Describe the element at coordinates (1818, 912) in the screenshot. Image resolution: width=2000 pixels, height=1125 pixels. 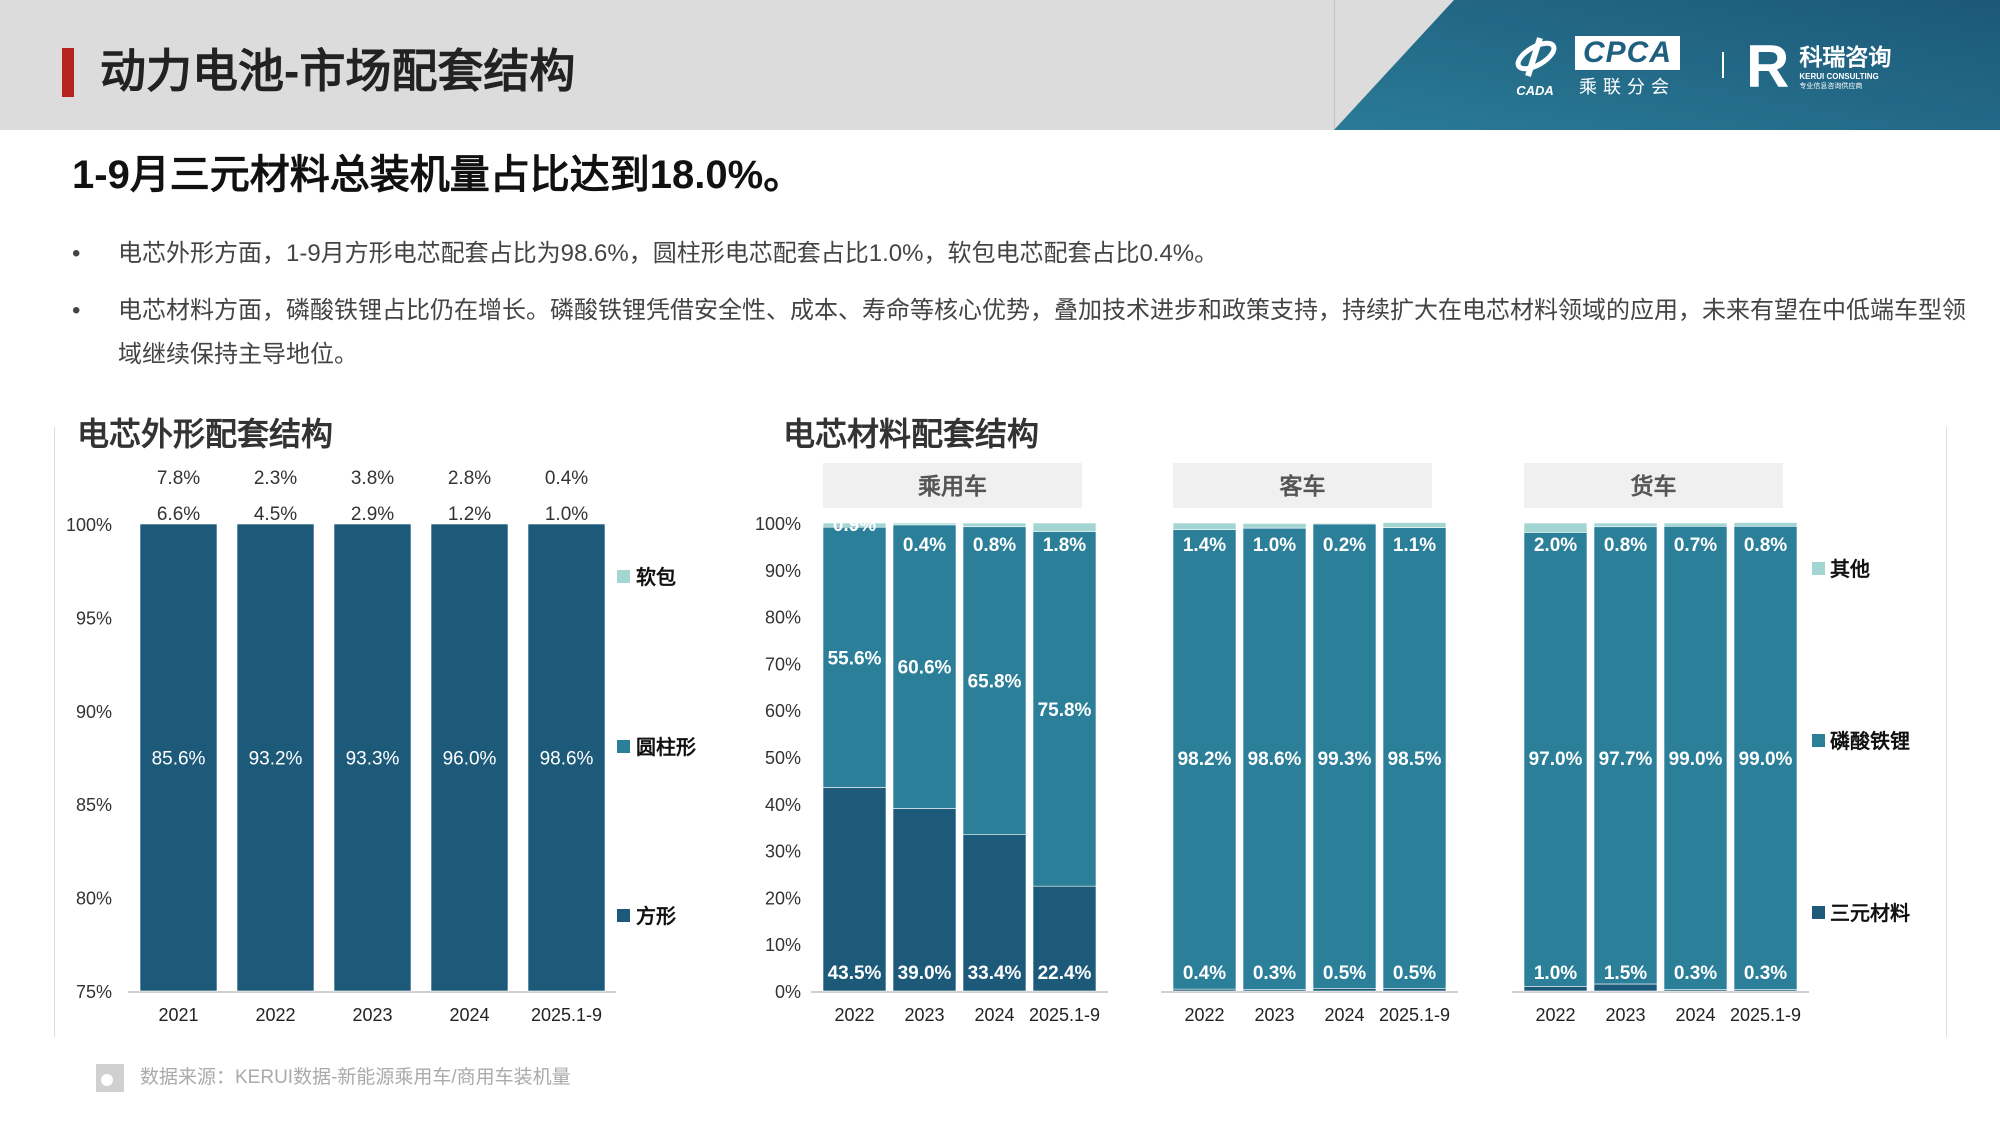
I see `legend-swatch-三元材料` at that location.